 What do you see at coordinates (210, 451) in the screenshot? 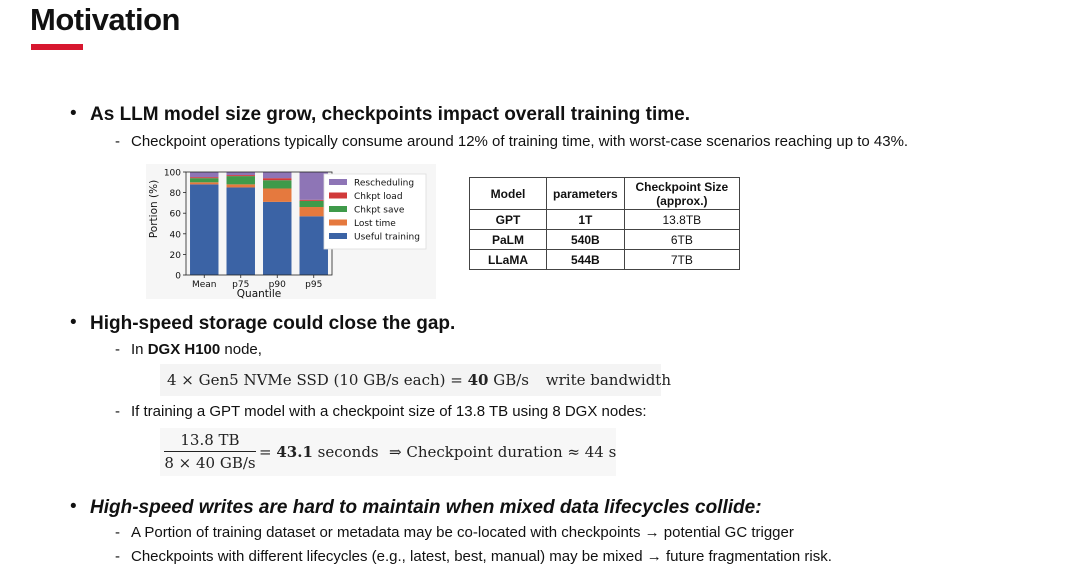
I see `fraction-bar` at bounding box center [210, 451].